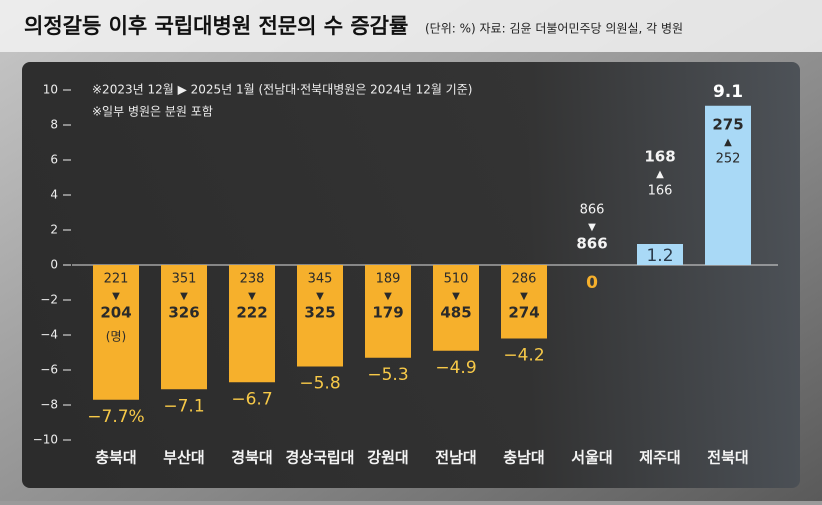  Describe the element at coordinates (455, 368) in the screenshot. I see `value-label: −4.9` at that location.